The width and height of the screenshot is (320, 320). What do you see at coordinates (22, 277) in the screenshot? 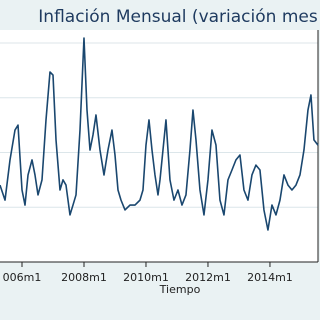
I see `x-tick-label: 006m1` at bounding box center [22, 277].